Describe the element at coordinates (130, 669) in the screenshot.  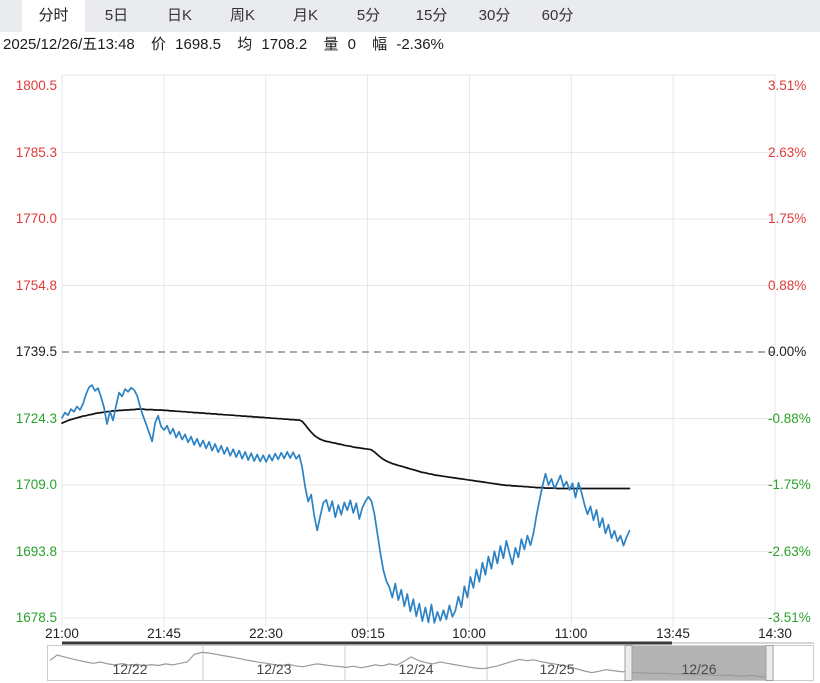
I see `navigator-date-12-22: 12/22` at that location.